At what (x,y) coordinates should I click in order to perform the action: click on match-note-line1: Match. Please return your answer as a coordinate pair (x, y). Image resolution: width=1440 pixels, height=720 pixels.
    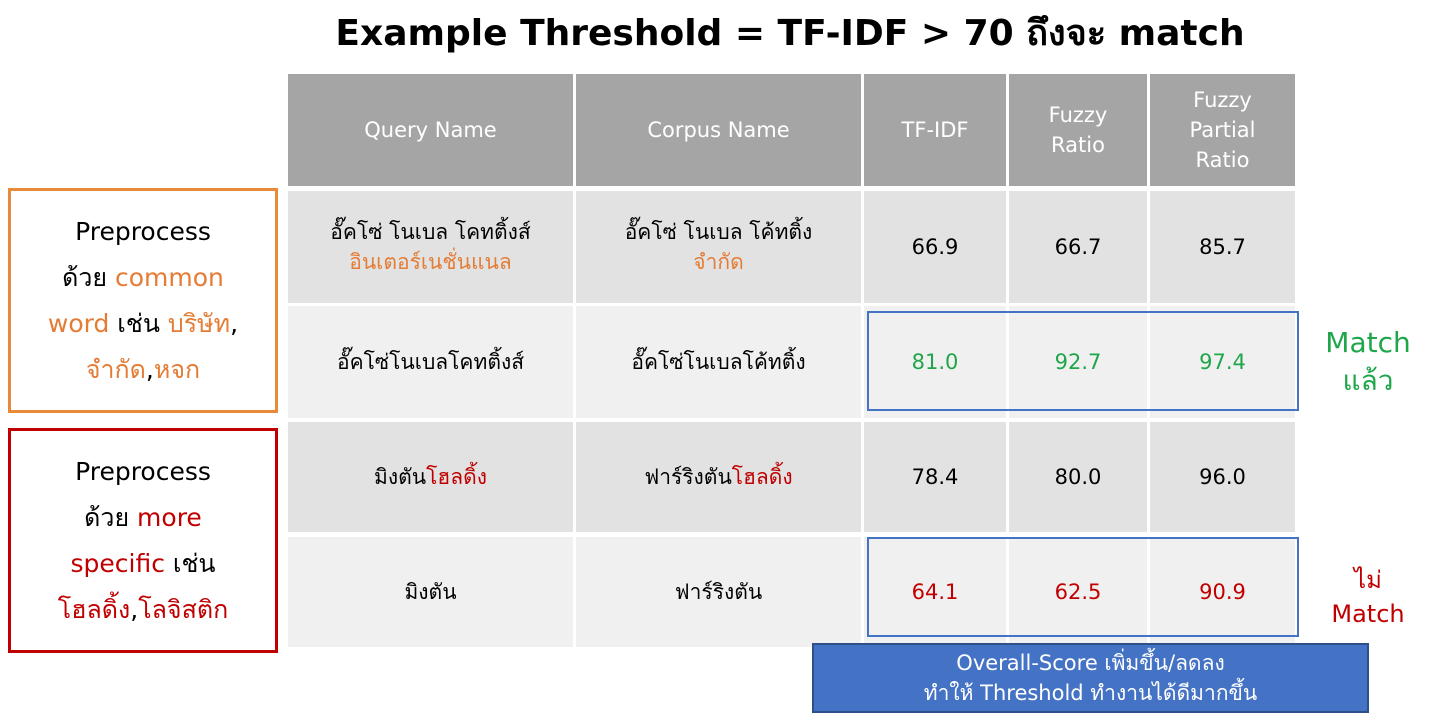
    Looking at the image, I should click on (1368, 342).